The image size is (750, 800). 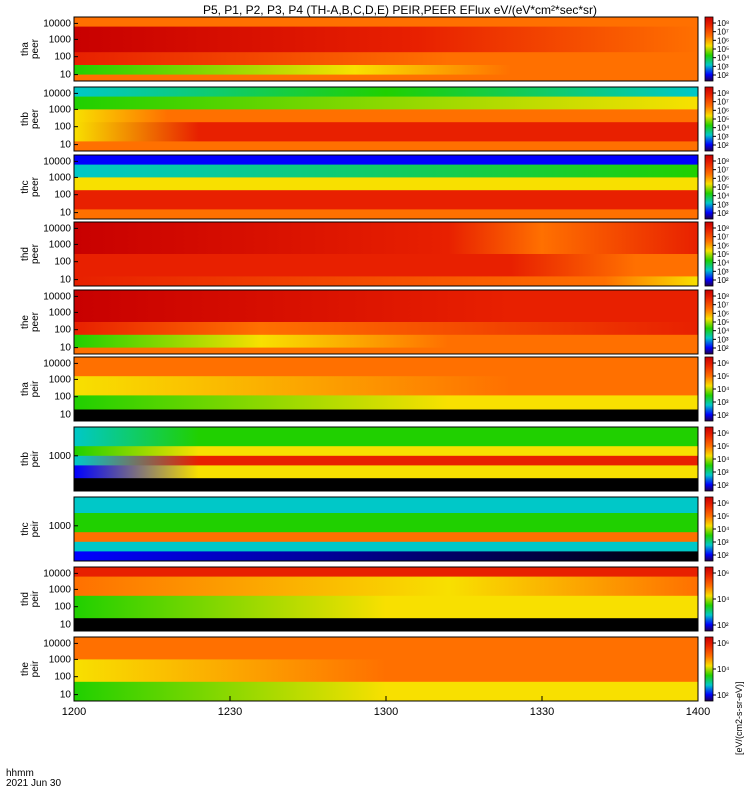 What do you see at coordinates (698, 712) in the screenshot?
I see `x-tick-label: 1400` at bounding box center [698, 712].